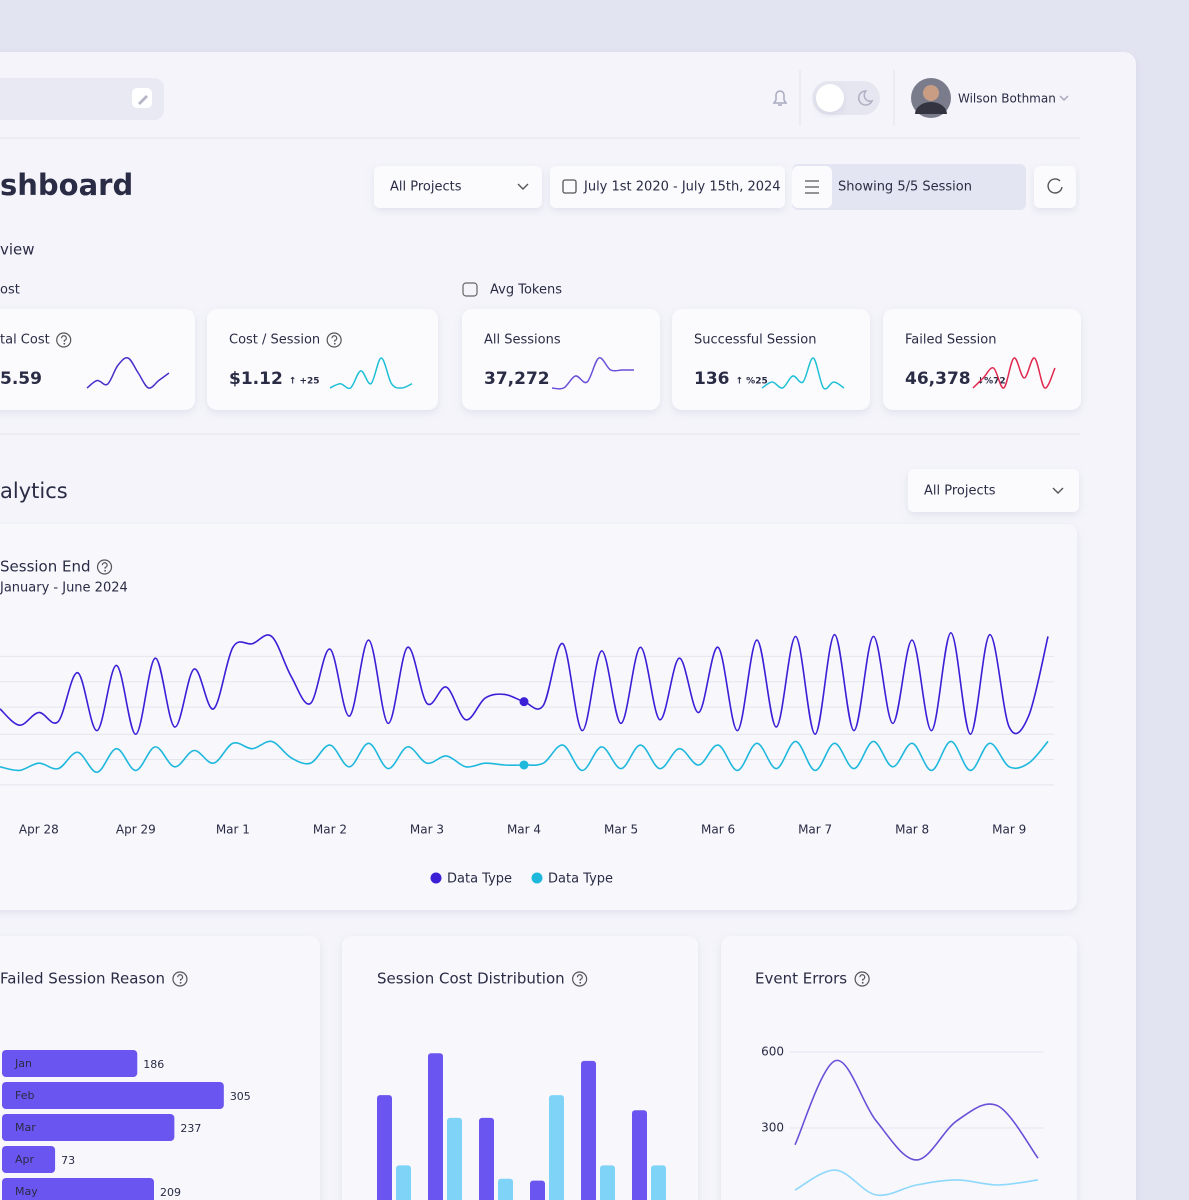  What do you see at coordinates (25, 1159) in the screenshot?
I see `bar-category: Apr` at bounding box center [25, 1159].